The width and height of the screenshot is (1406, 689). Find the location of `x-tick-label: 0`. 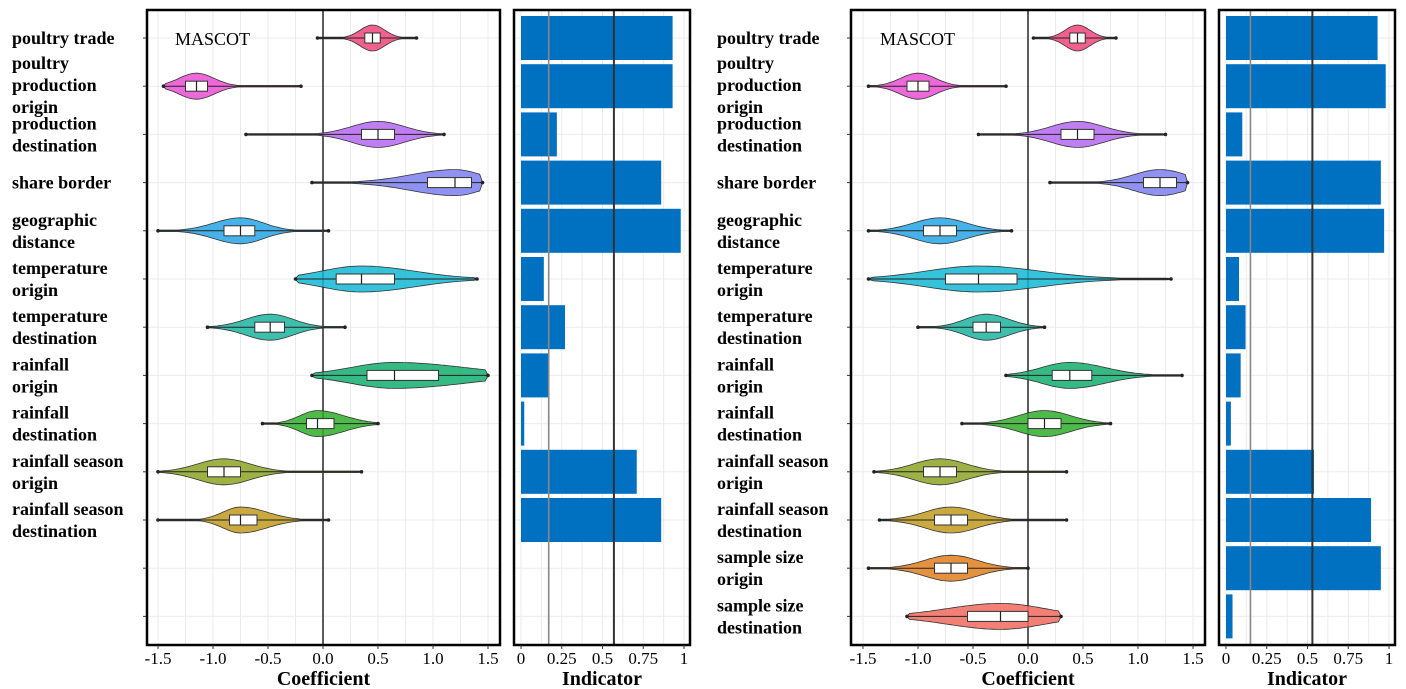

x-tick-label: 0 is located at coordinates (1226, 658).